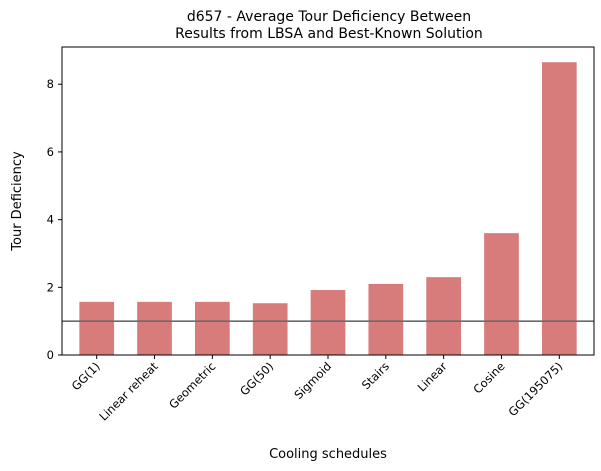  What do you see at coordinates (488, 377) in the screenshot?
I see `x-tick-label: Cosine` at bounding box center [488, 377].